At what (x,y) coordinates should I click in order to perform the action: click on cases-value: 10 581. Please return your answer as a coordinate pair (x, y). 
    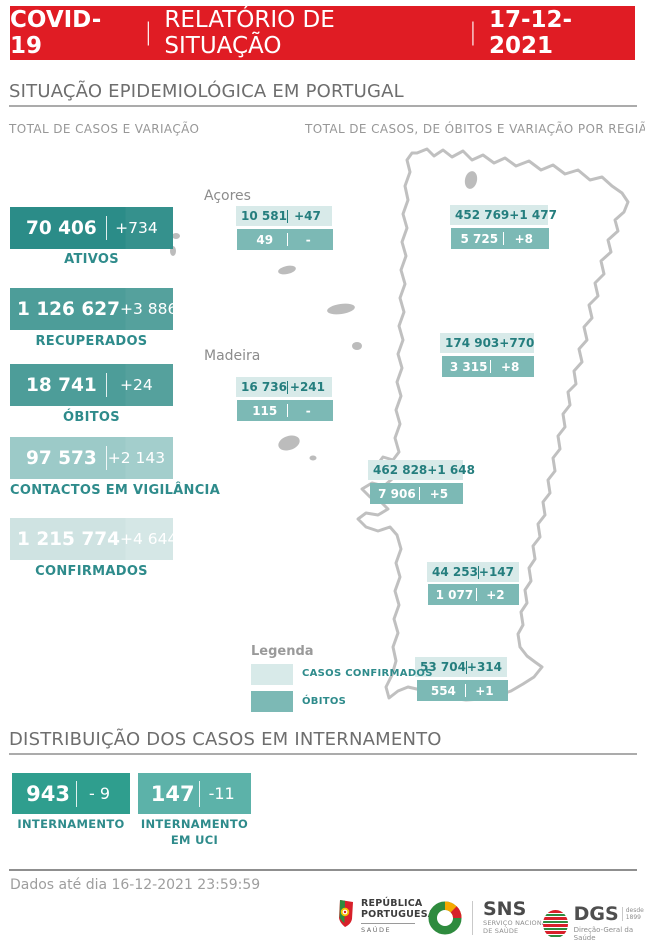
    Looking at the image, I should click on (264, 216).